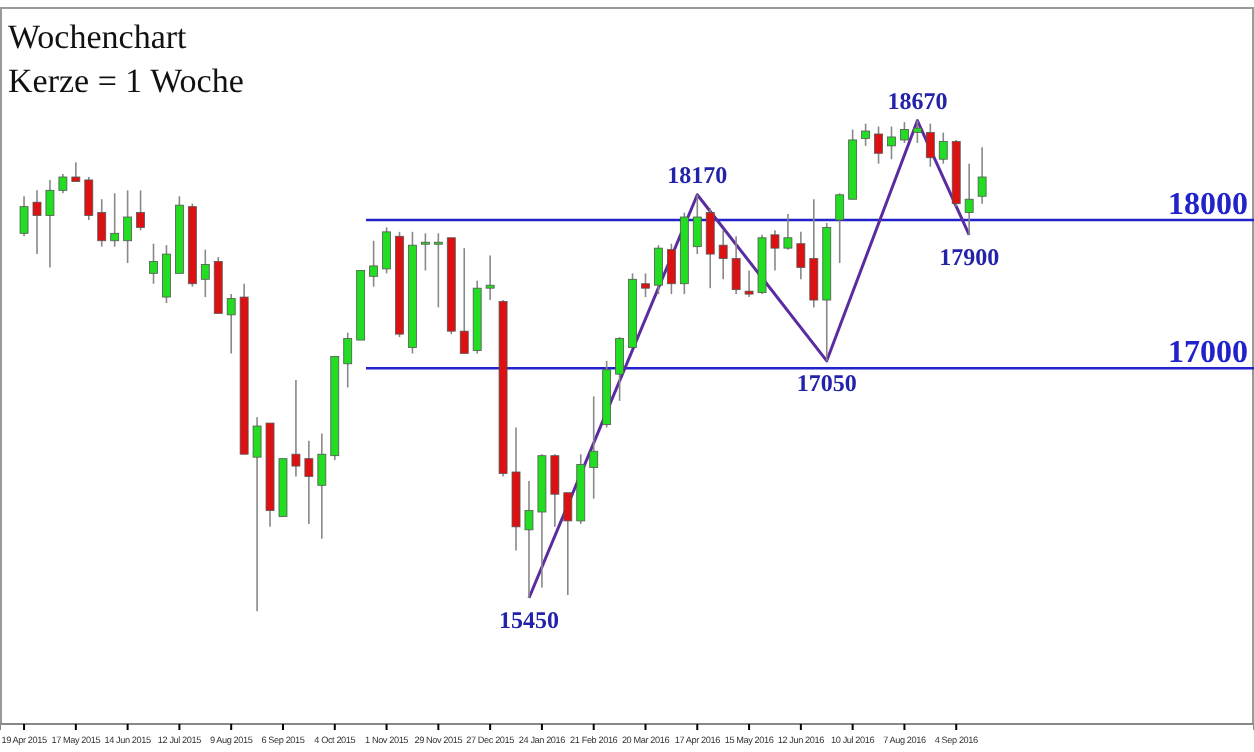 Image resolution: width=1254 pixels, height=752 pixels. What do you see at coordinates (969, 256) in the screenshot?
I see `annotation: 17900` at bounding box center [969, 256].